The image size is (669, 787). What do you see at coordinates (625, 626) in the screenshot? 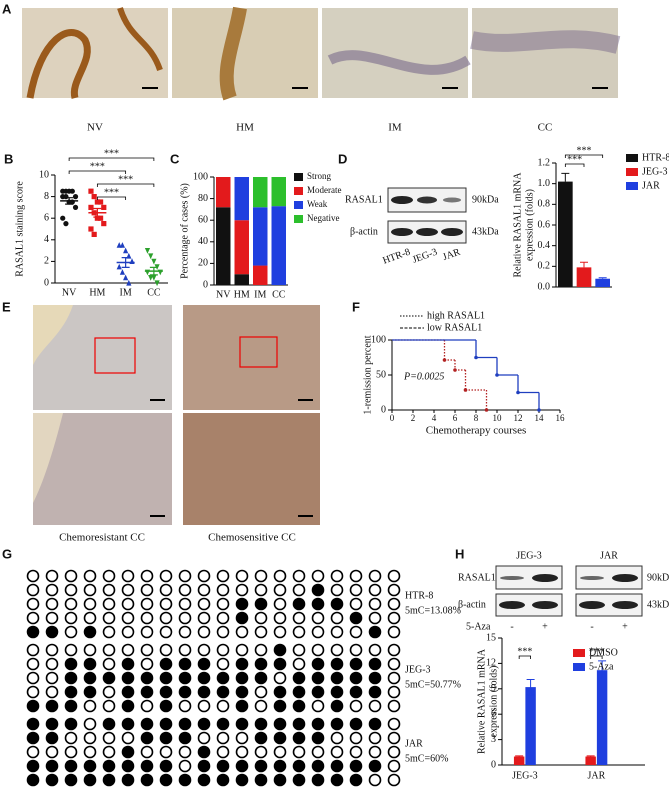
I see `treatment-sign: +` at bounding box center [625, 626].